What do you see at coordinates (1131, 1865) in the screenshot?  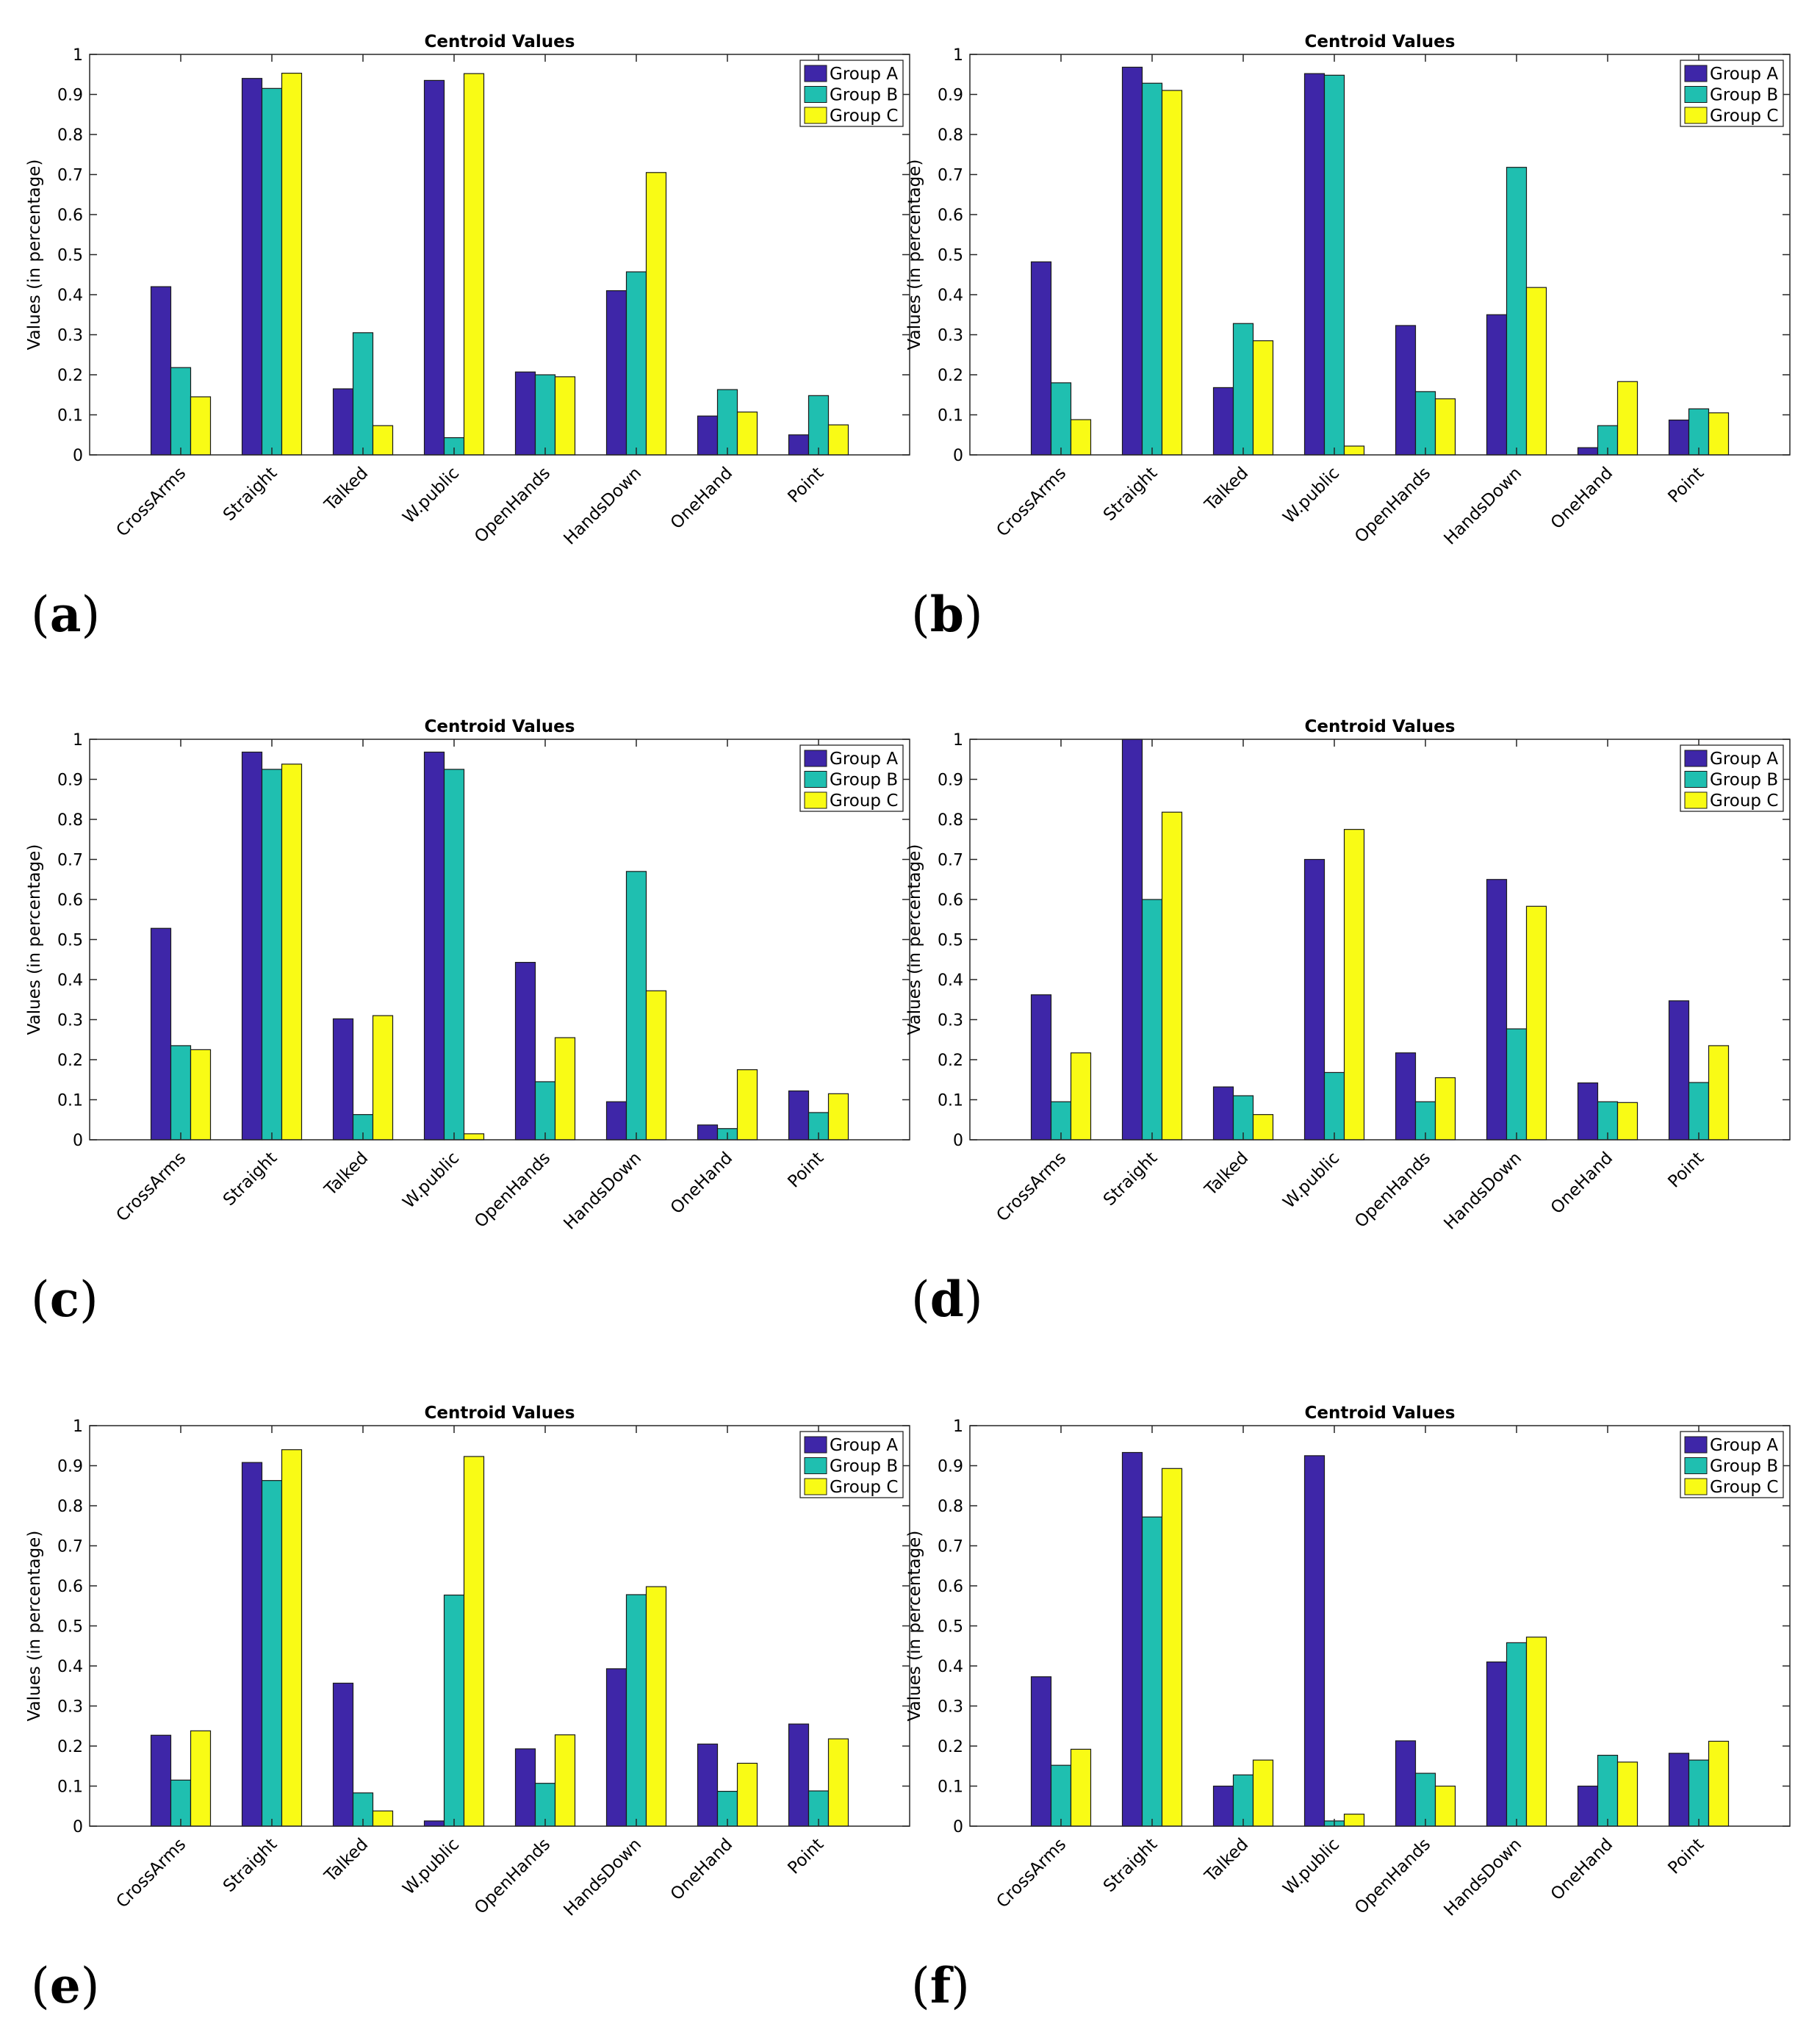 I see `x-tick-label-straight: Straight` at bounding box center [1131, 1865].